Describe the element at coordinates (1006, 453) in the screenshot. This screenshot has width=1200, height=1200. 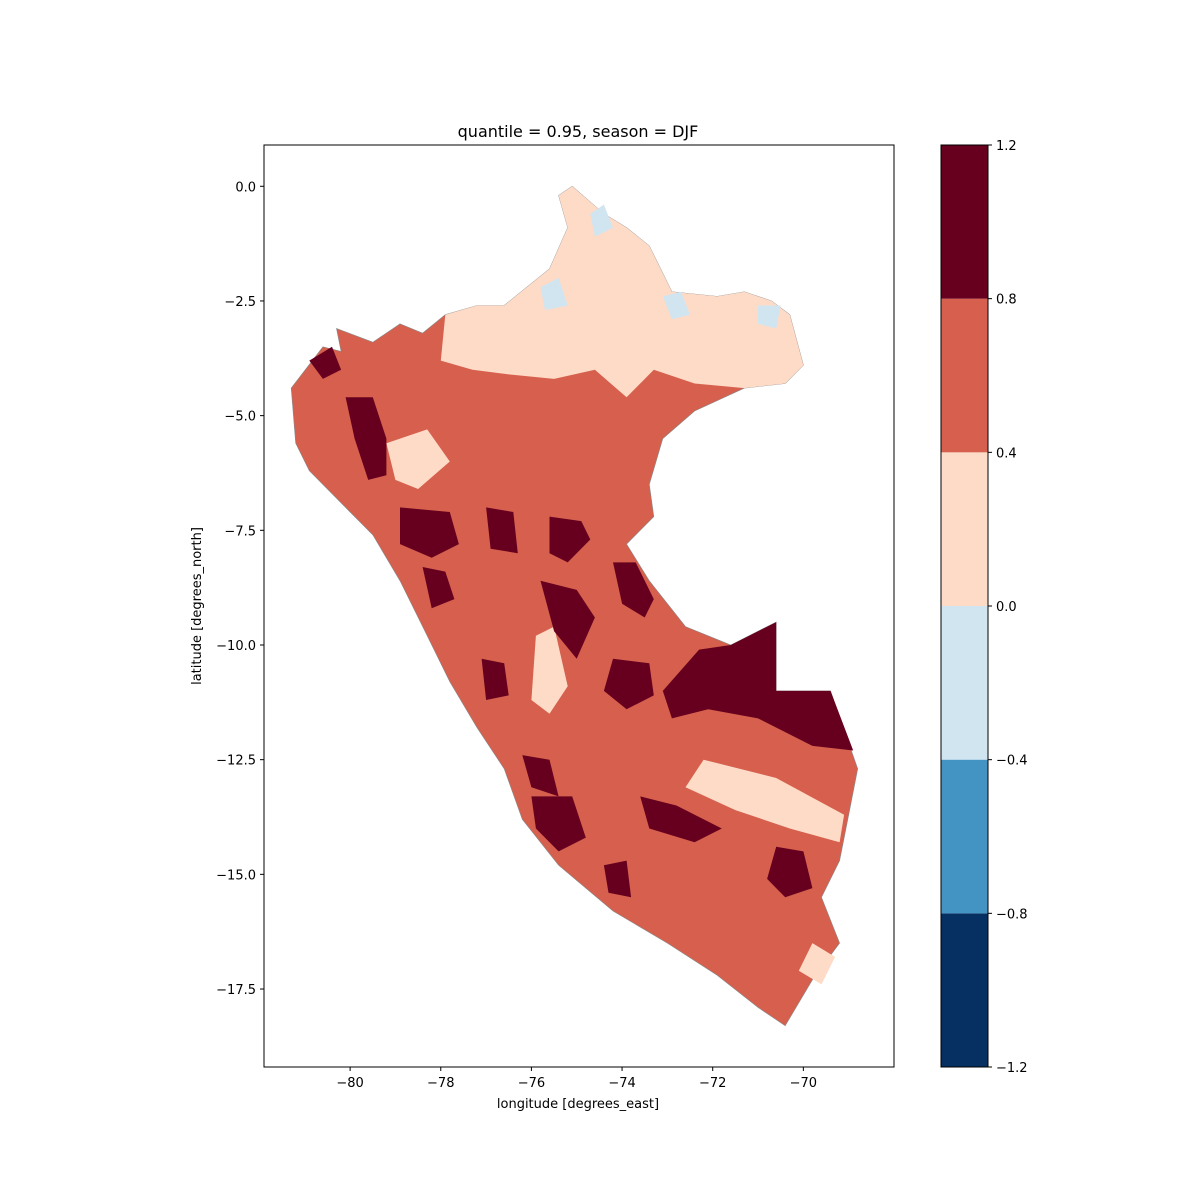
I see `colorbar-tick-label: 0.4` at that location.